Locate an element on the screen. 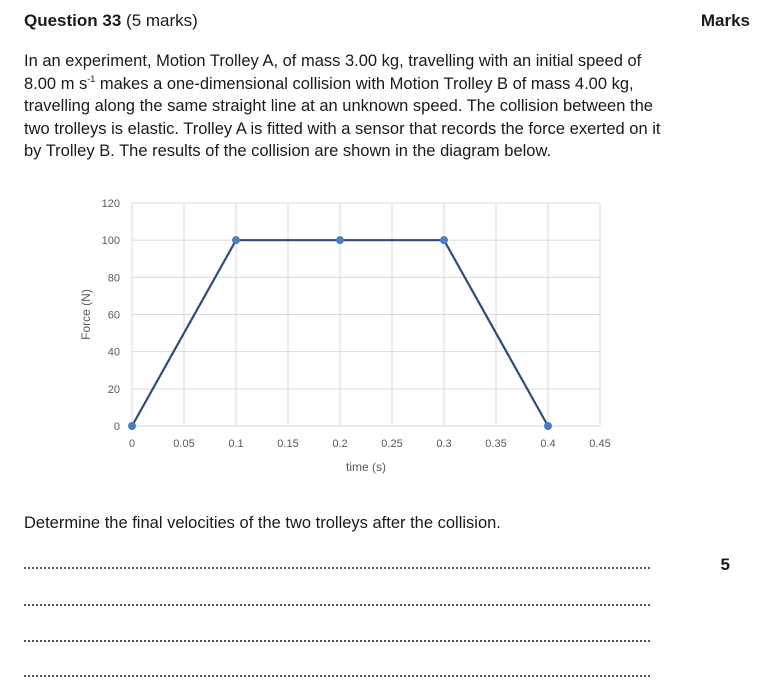 The height and width of the screenshot is (688, 766). x-tick-label: 0.15 is located at coordinates (287, 444).